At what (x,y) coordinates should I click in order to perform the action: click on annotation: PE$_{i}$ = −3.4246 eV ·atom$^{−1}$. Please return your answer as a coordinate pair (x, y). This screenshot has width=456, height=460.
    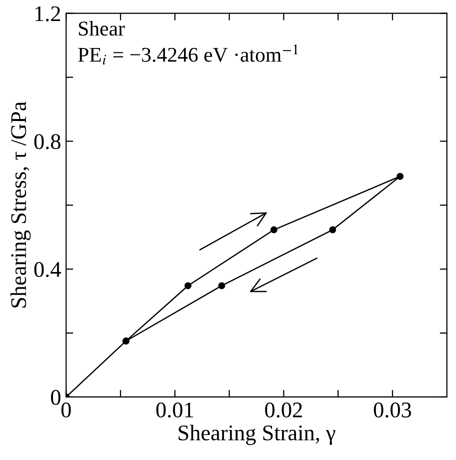
    Looking at the image, I should click on (188, 54).